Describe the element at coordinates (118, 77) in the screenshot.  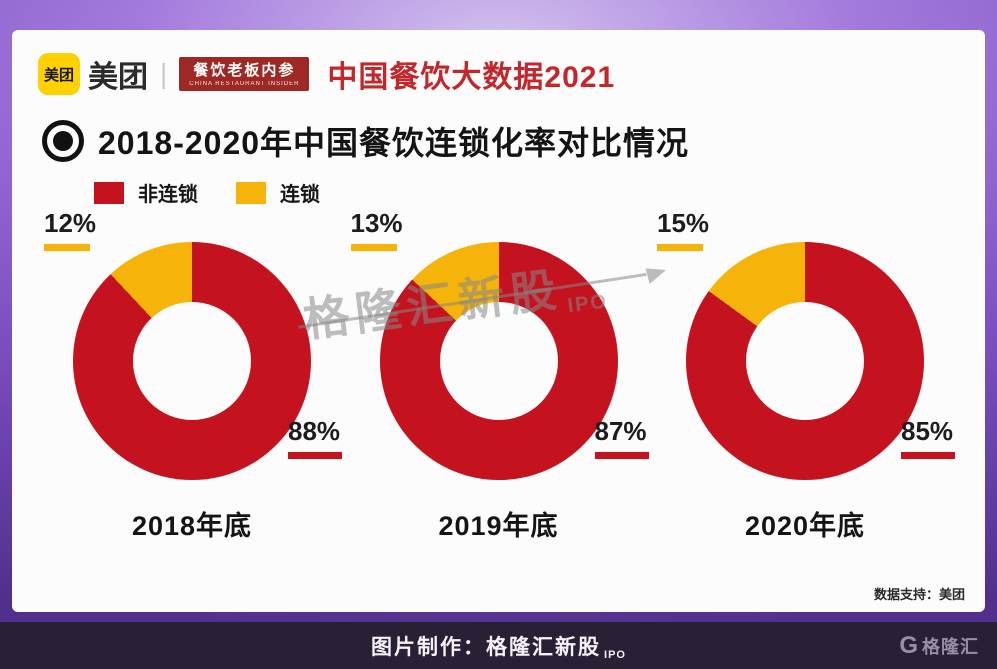
I see `brand-name: 美团` at that location.